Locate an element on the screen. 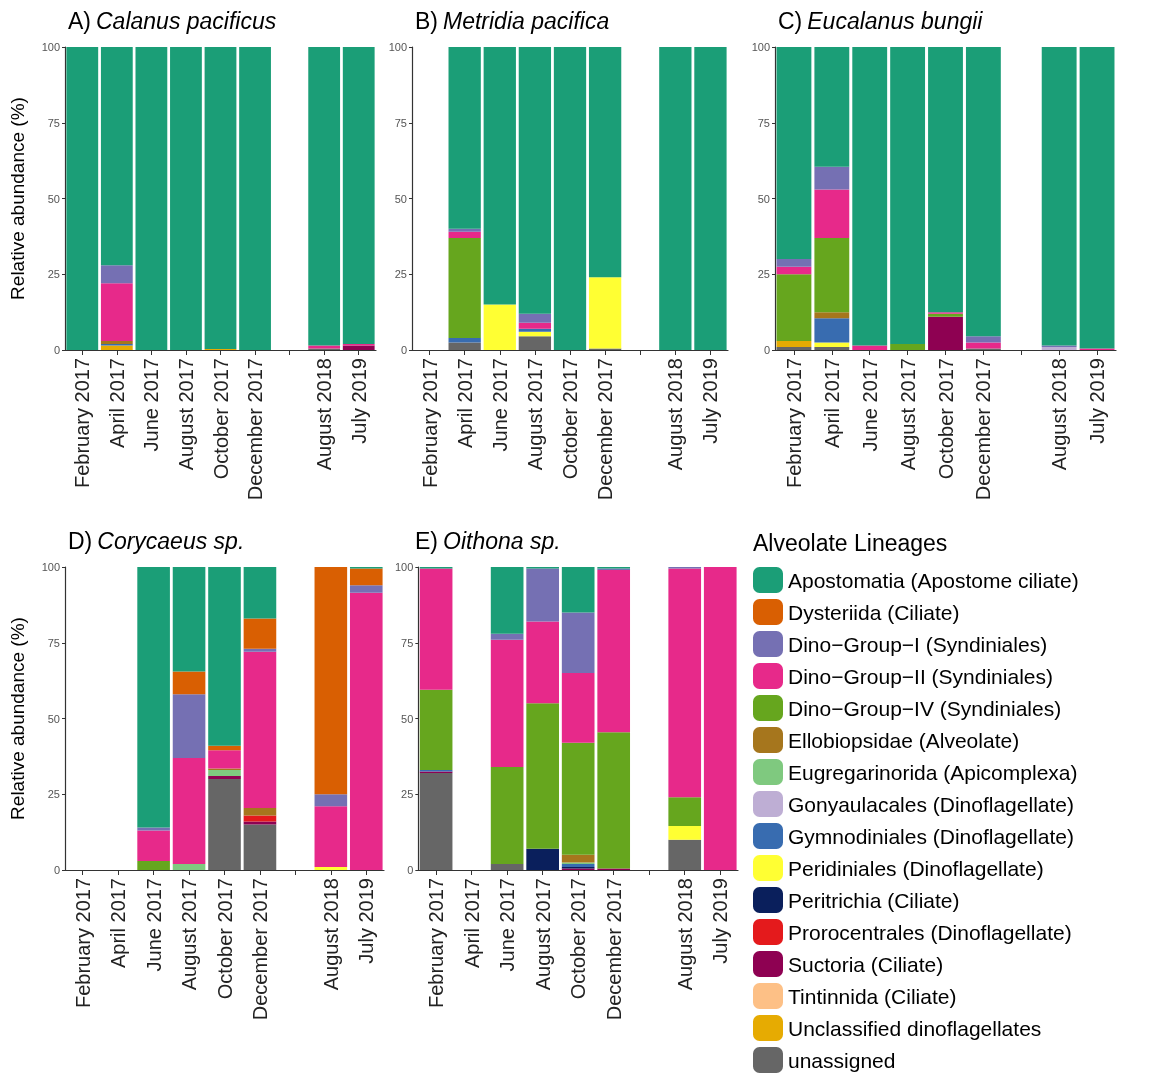 The height and width of the screenshot is (1078, 1158). chart-title: C) Eucalanus bungii is located at coordinates (881, 20).